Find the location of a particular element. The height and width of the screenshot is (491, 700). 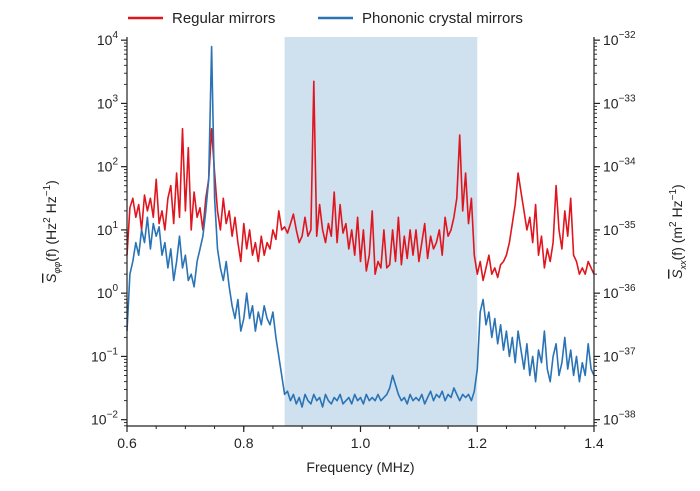

y-left-tick-label: 10⁴ is located at coordinates (108, 39).